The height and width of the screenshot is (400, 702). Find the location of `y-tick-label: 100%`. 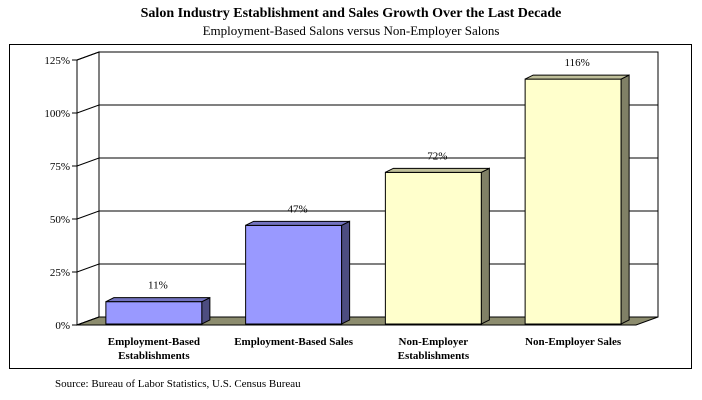

y-tick-label: 100% is located at coordinates (57, 114).